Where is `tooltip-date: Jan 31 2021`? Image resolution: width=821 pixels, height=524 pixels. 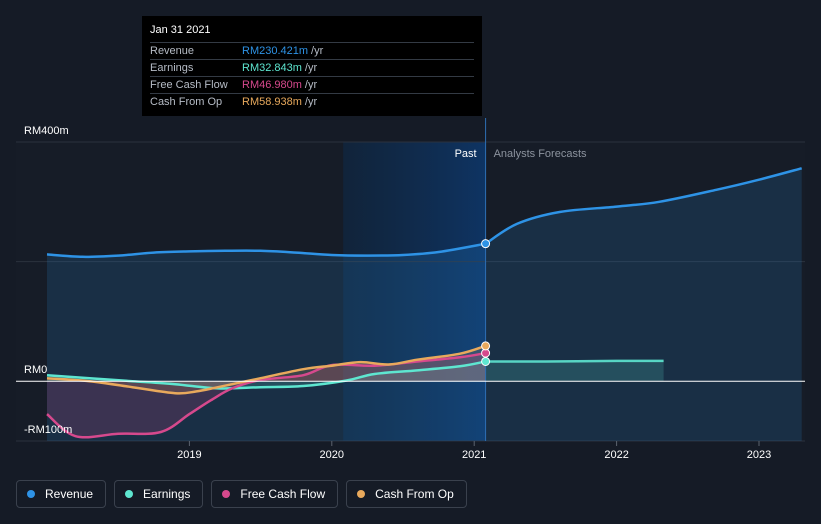 tooltip-date: Jan 31 2021 is located at coordinates (180, 30).